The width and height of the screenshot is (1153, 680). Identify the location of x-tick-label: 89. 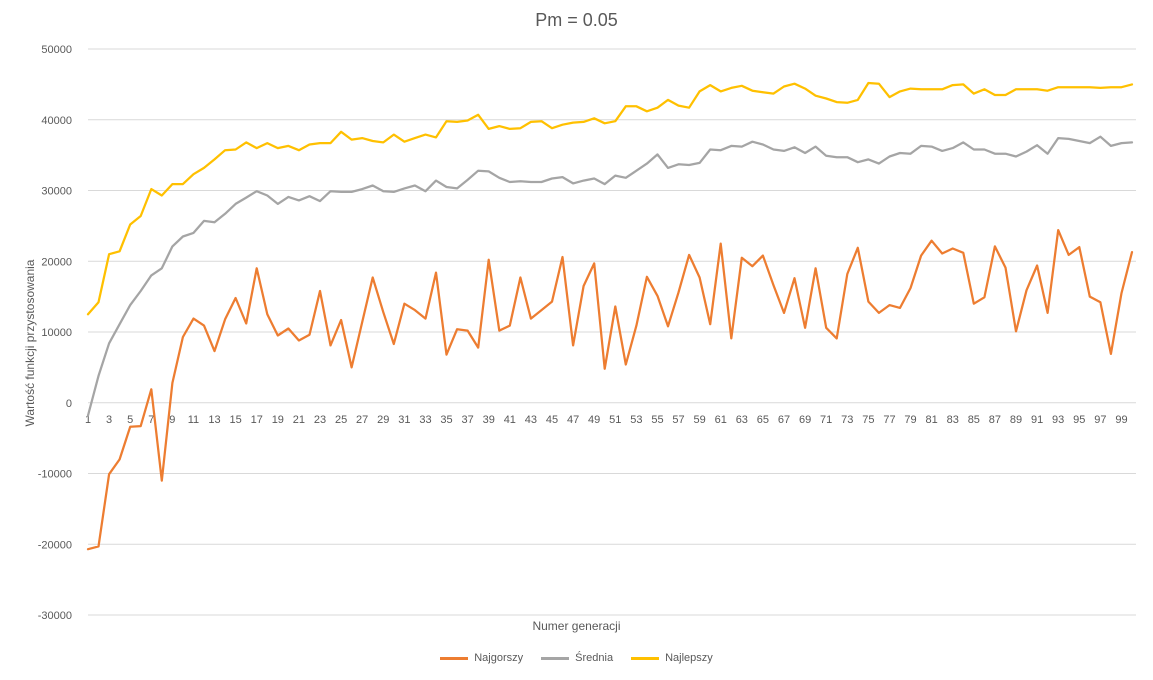
(1016, 420).